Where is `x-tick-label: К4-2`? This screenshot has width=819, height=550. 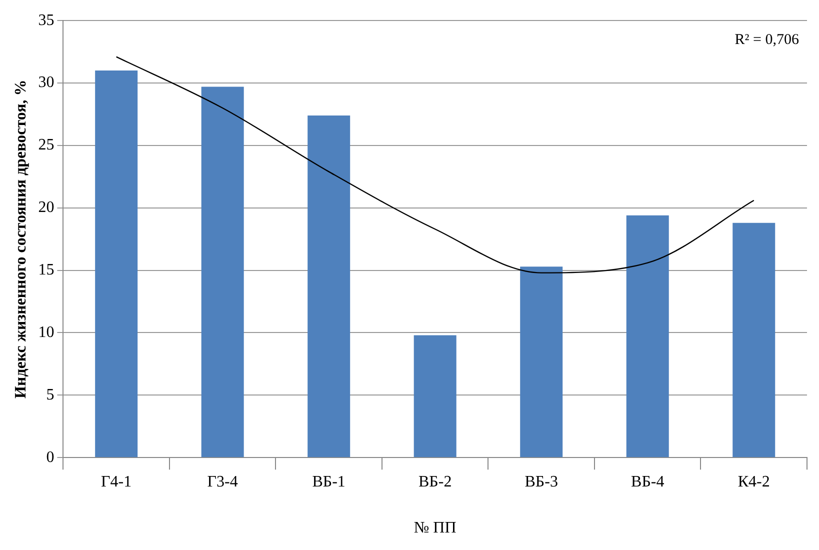
x-tick-label: К4-2 is located at coordinates (754, 481).